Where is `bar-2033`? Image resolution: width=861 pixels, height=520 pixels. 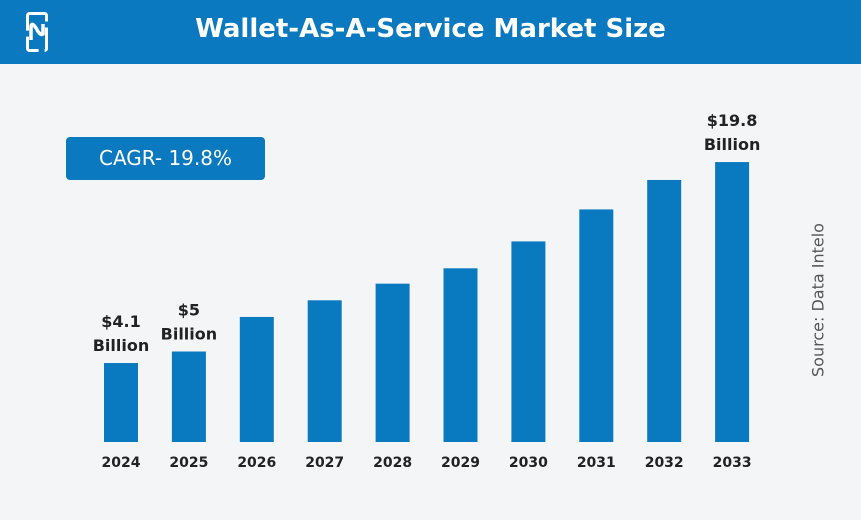
bar-2033 is located at coordinates (732, 302).